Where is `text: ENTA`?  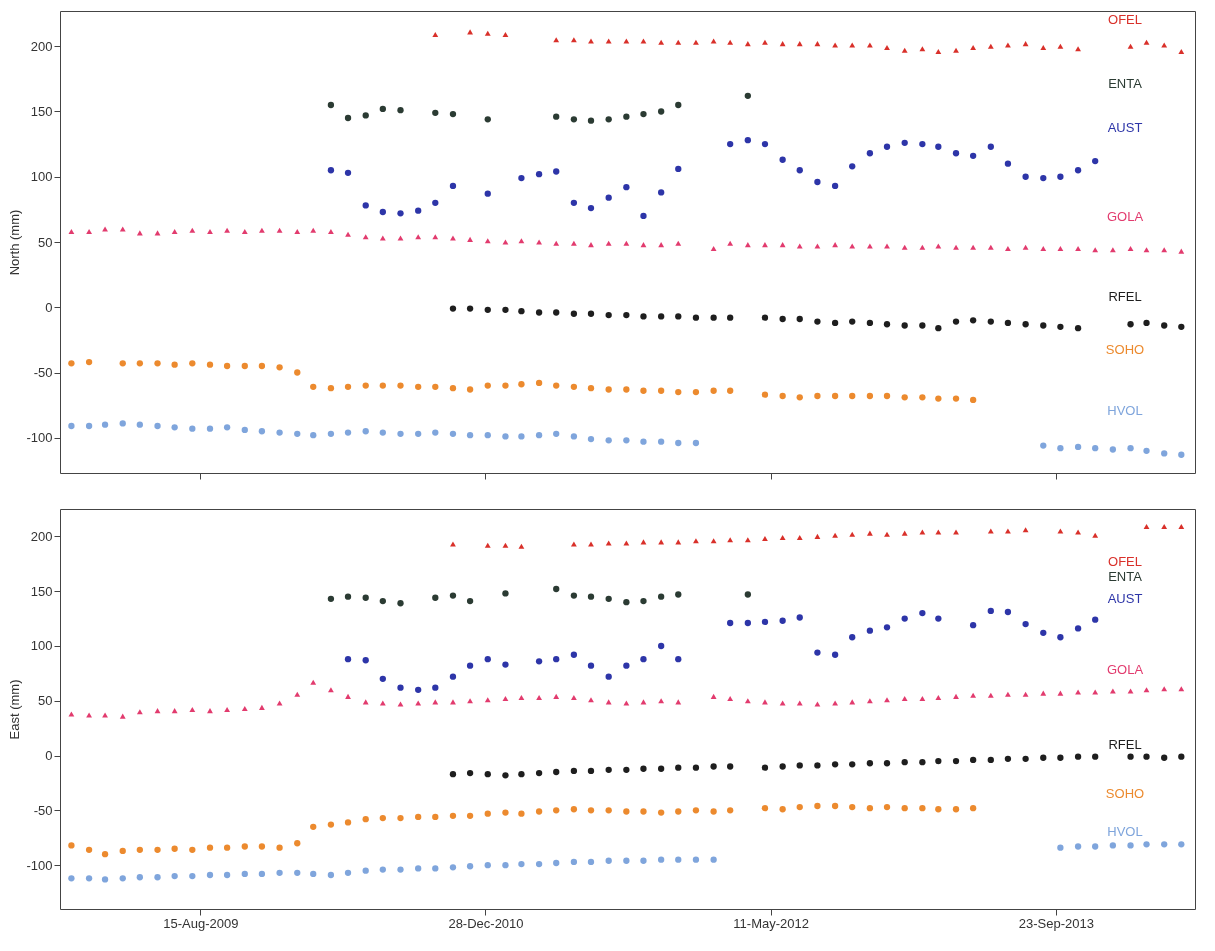
text: ENTA is located at coordinates (1125, 576).